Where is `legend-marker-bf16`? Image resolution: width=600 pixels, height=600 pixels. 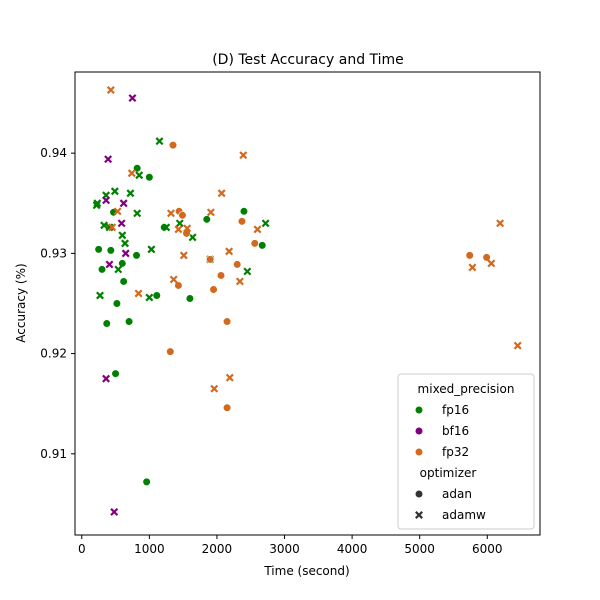
legend-marker-bf16 is located at coordinates (419, 431).